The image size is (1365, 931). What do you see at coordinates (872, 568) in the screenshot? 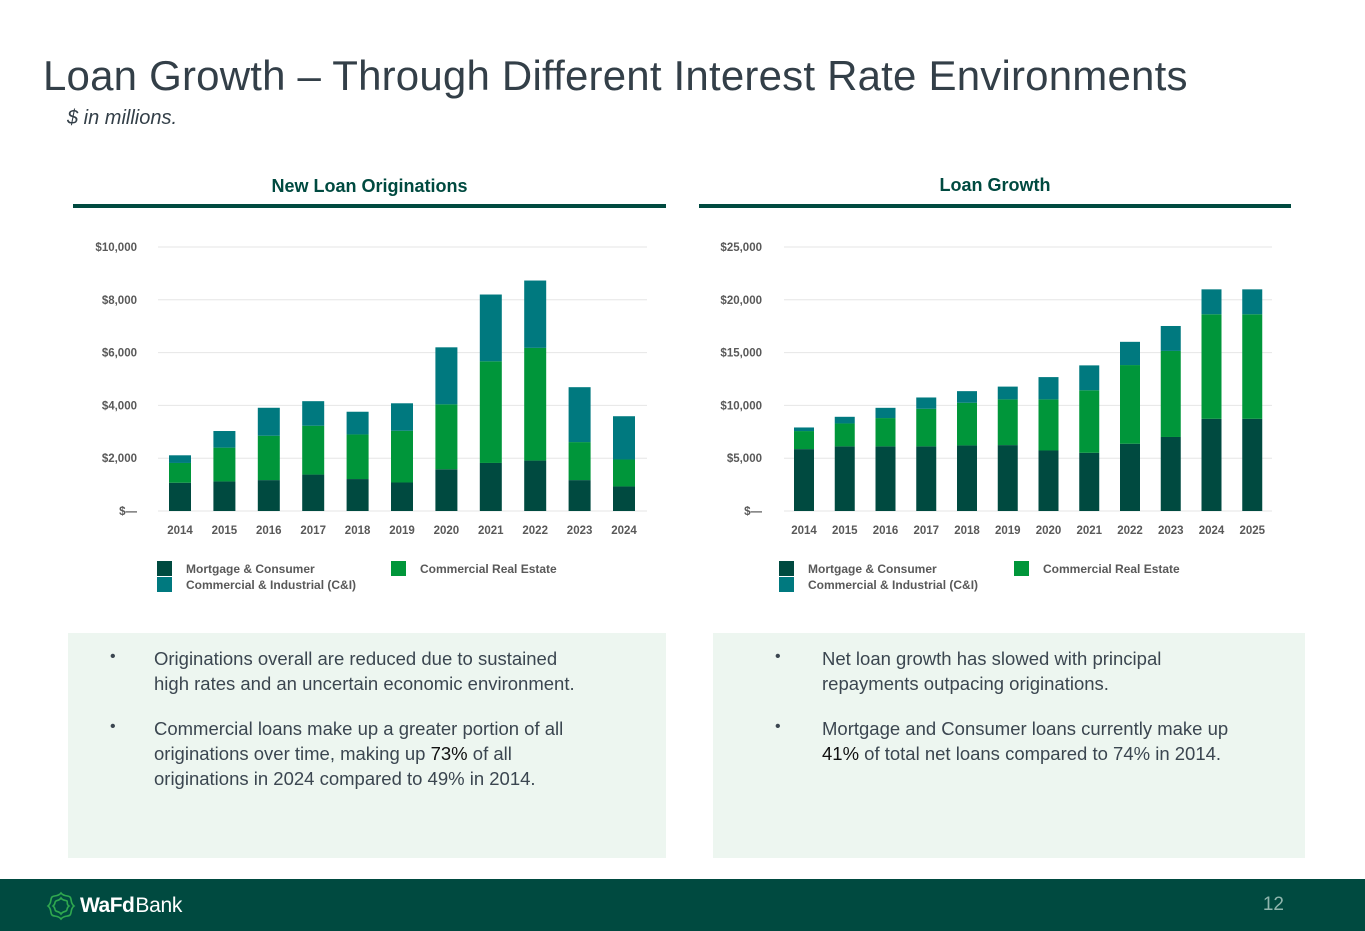
I see `legend-label: Mortgage & Consumer` at bounding box center [872, 568].